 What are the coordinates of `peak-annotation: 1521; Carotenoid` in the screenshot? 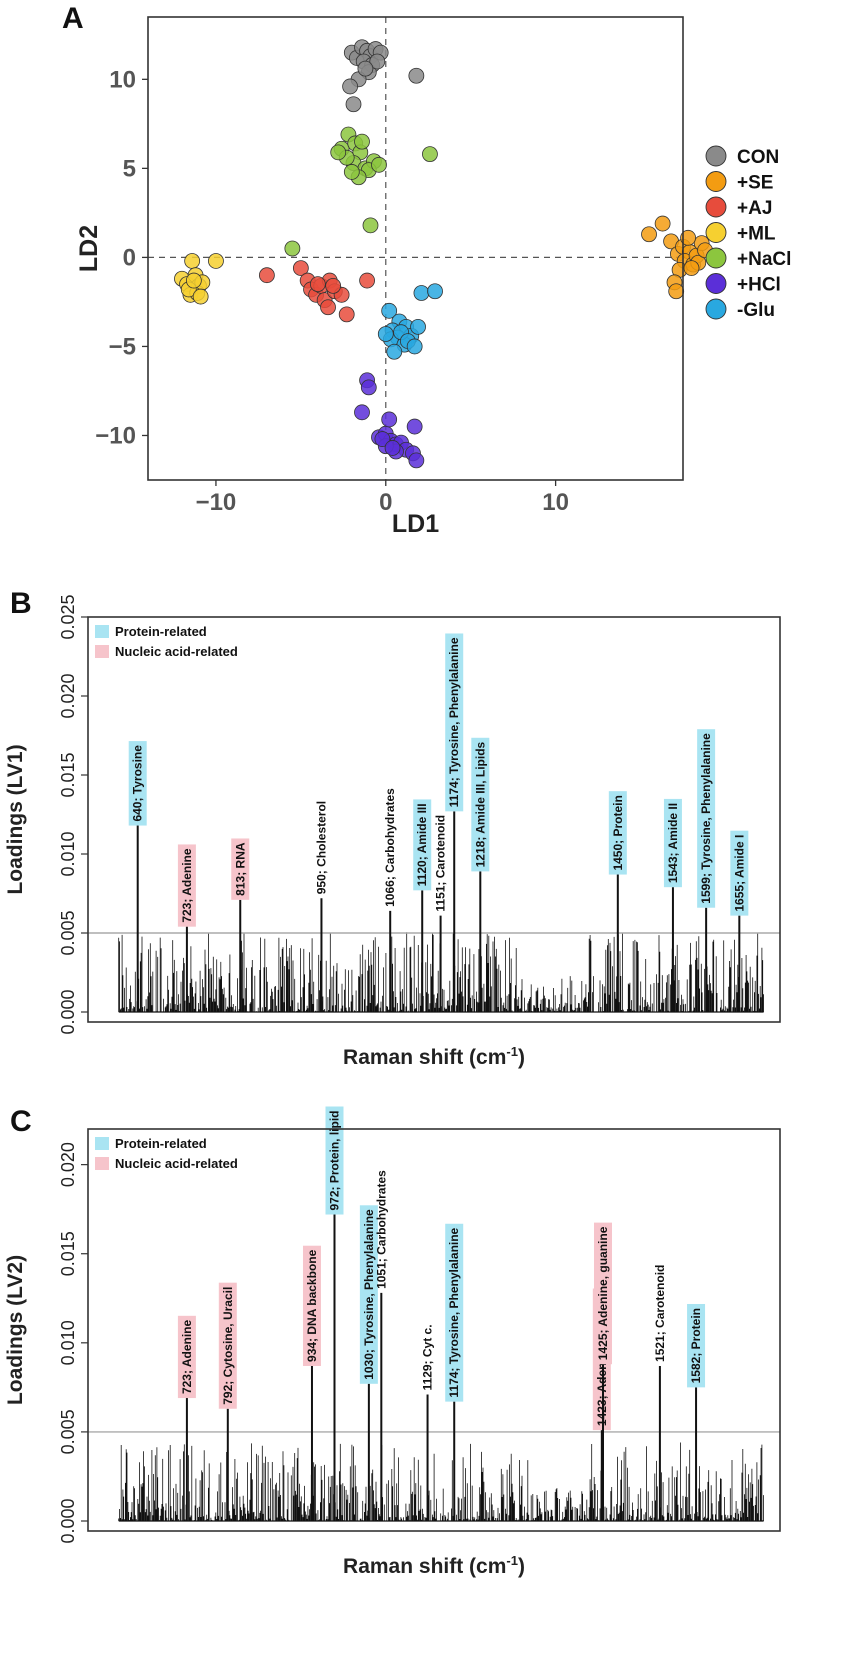 It's located at (660, 1313).